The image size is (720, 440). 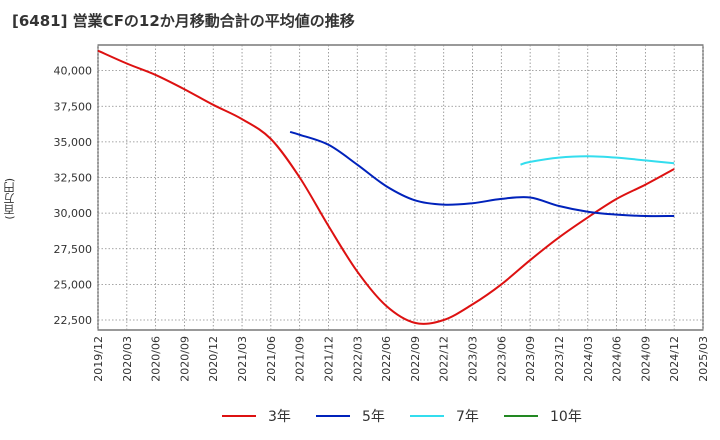 What do you see at coordinates (73, 178) in the screenshot?
I see `y-tick-label: 32,500` at bounding box center [73, 178].